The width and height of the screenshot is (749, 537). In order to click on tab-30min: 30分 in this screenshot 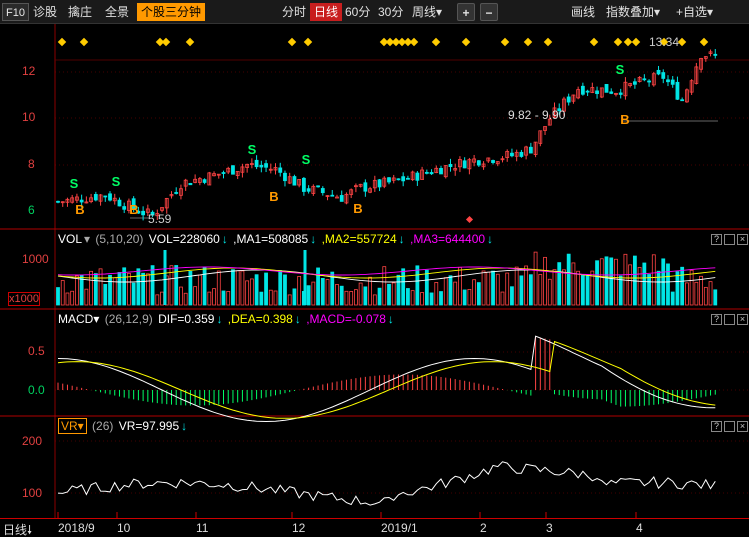, I will do `click(391, 12)`.